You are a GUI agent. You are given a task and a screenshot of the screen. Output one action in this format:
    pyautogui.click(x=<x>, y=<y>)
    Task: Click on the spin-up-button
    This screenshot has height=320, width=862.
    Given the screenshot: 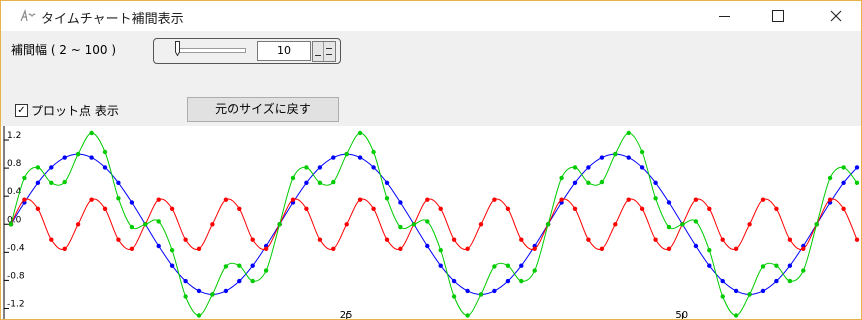 What is the action you would take?
    pyautogui.click(x=329, y=51)
    